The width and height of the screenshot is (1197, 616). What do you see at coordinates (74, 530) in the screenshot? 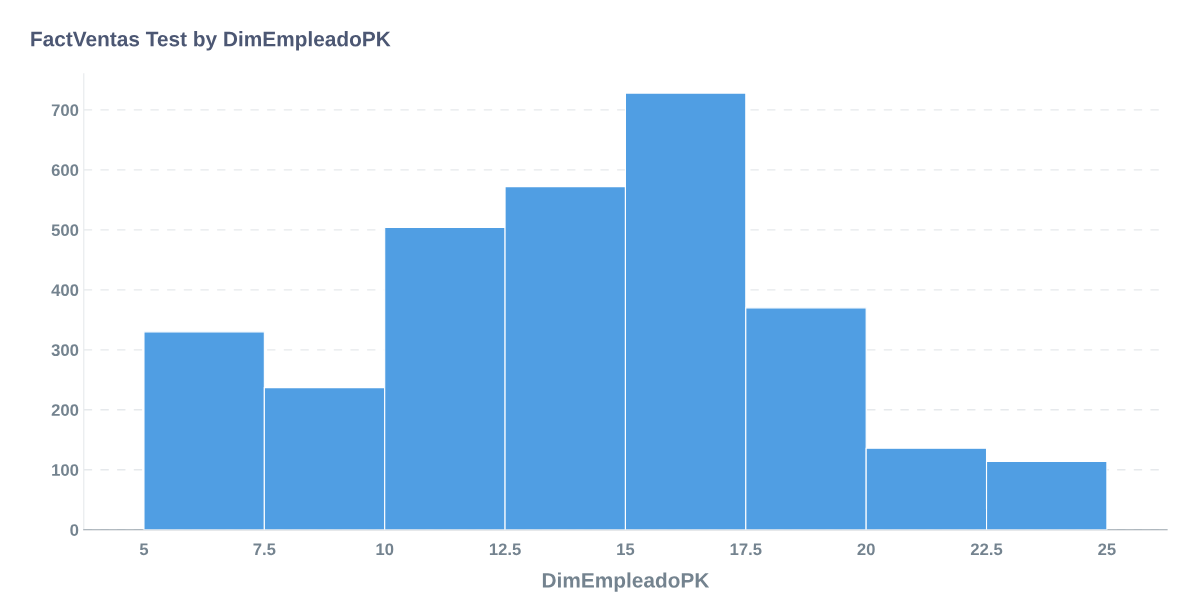
I see `y-tick-label: 0` at bounding box center [74, 530].